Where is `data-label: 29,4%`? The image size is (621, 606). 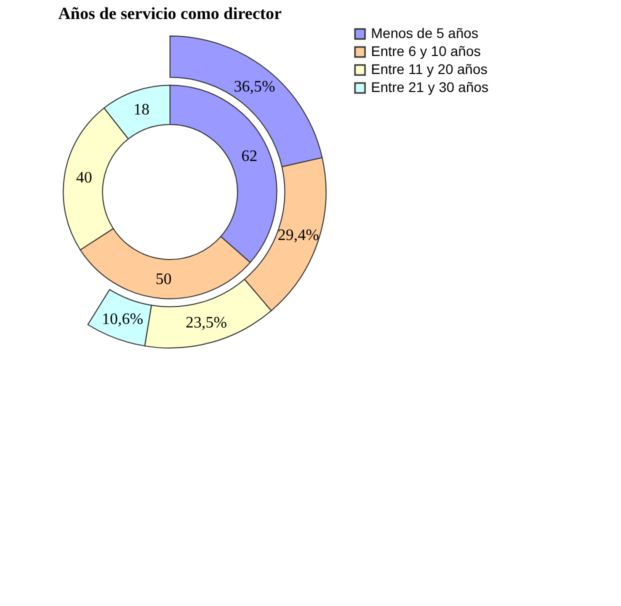 data-label: 29,4% is located at coordinates (299, 235).